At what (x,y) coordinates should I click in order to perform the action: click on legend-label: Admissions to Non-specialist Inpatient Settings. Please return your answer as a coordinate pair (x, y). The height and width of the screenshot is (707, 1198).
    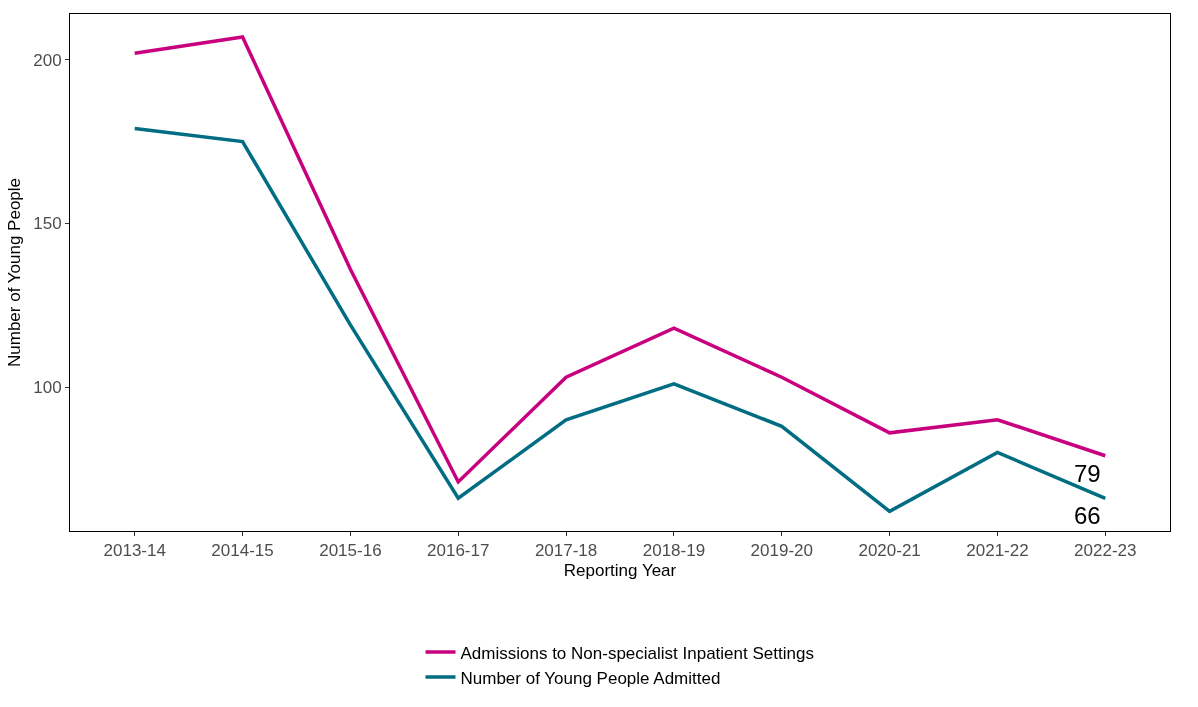
    Looking at the image, I should click on (637, 653).